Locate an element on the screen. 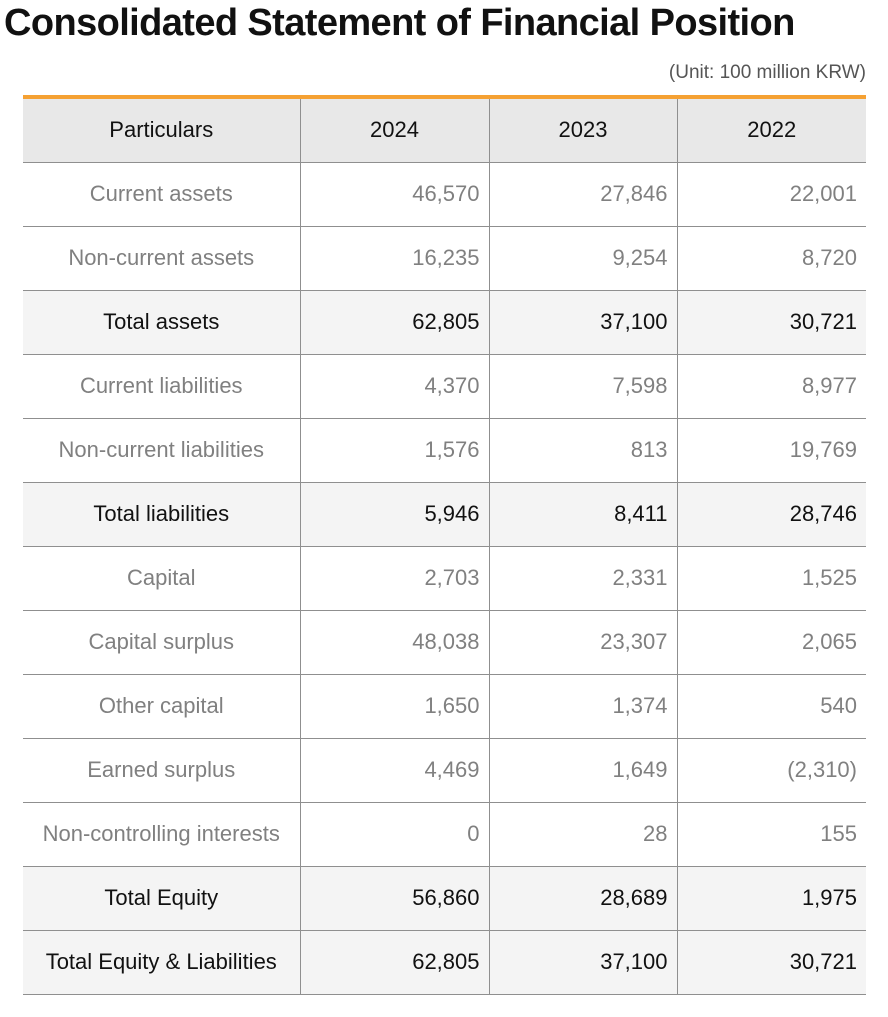 The width and height of the screenshot is (888, 1017). table-row-total-assets: Total assets 62,805 37,100 30,721 is located at coordinates (444, 322).